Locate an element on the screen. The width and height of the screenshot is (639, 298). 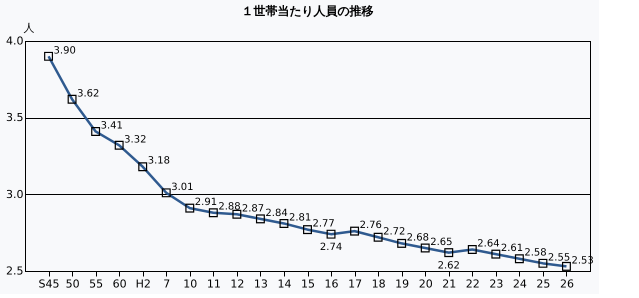
text: 2.55 is located at coordinates (559, 258).